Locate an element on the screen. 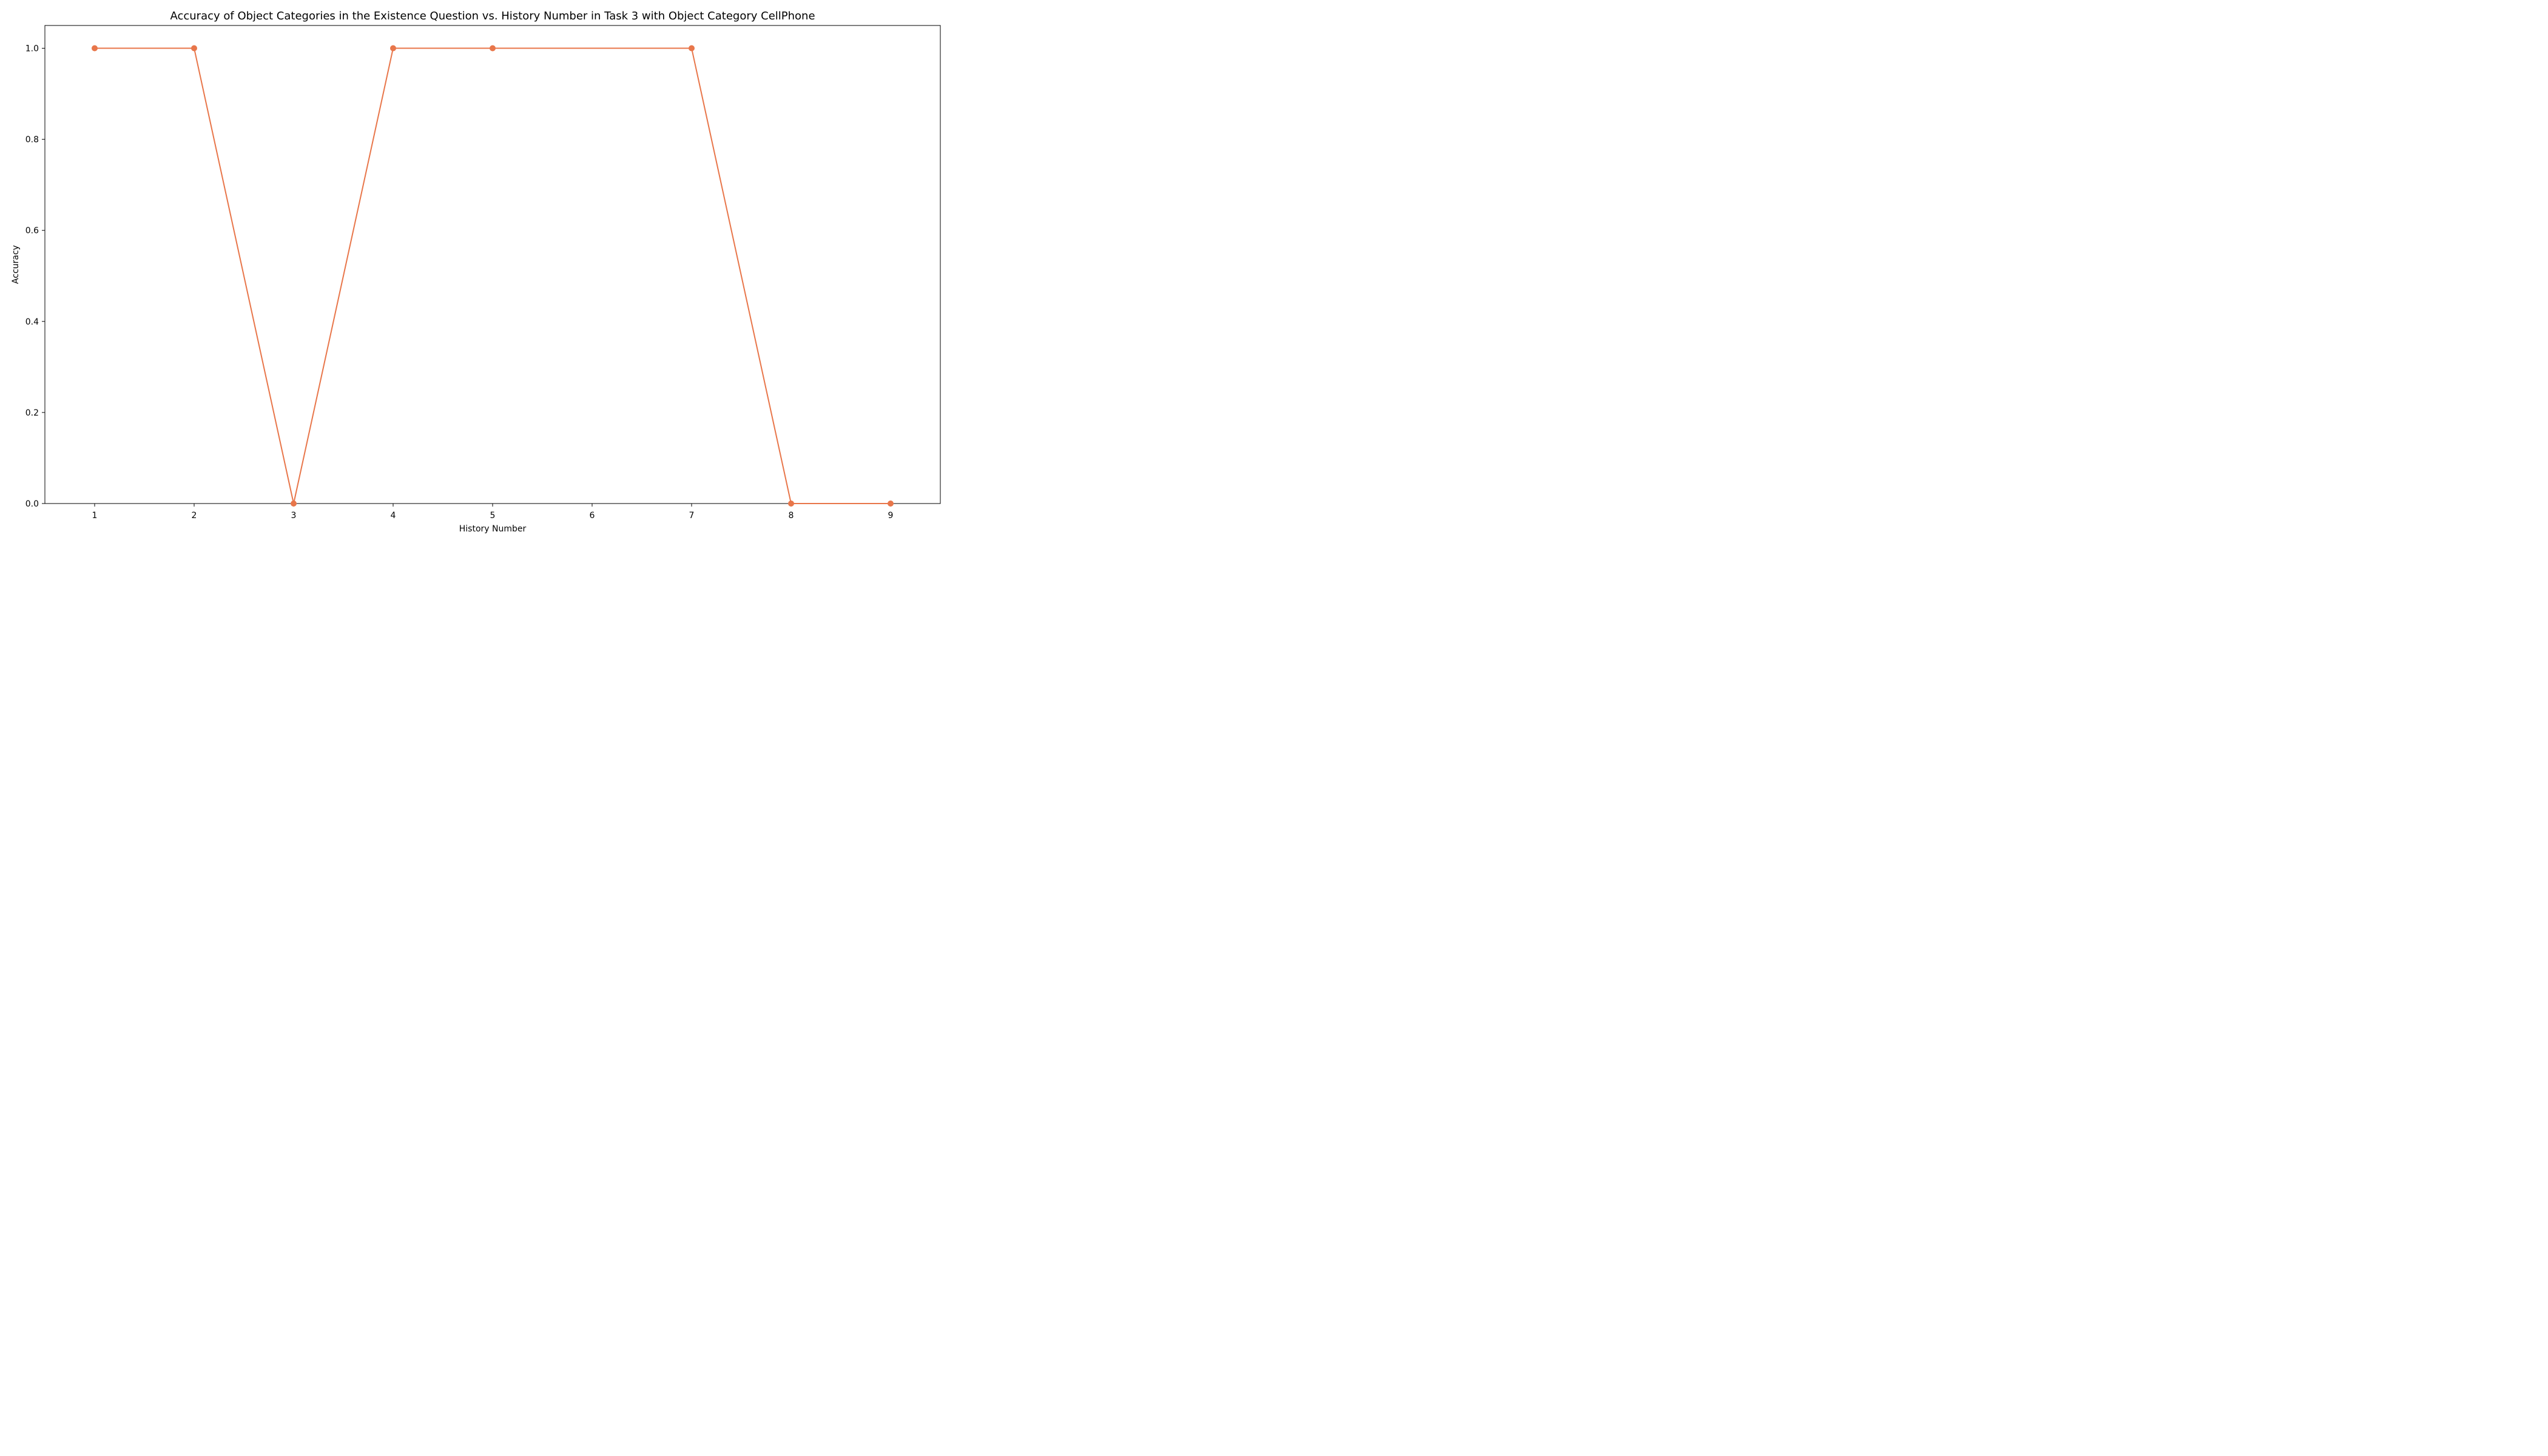  x-tick-label: 8 is located at coordinates (791, 516).